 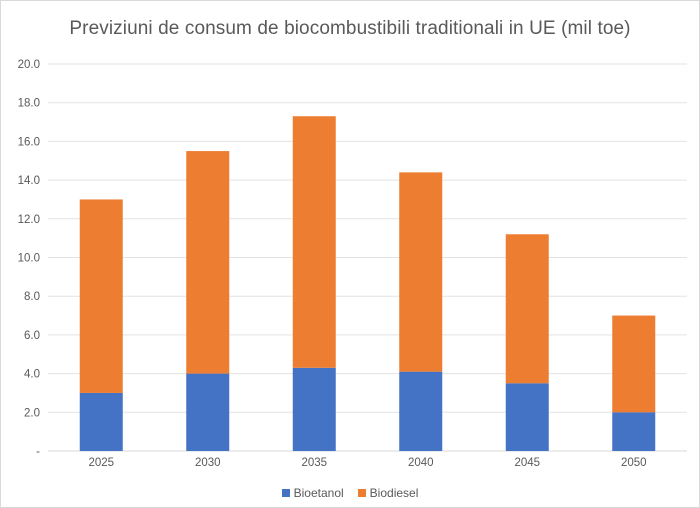 What do you see at coordinates (394, 493) in the screenshot?
I see `legend-label: Biodiesel` at bounding box center [394, 493].